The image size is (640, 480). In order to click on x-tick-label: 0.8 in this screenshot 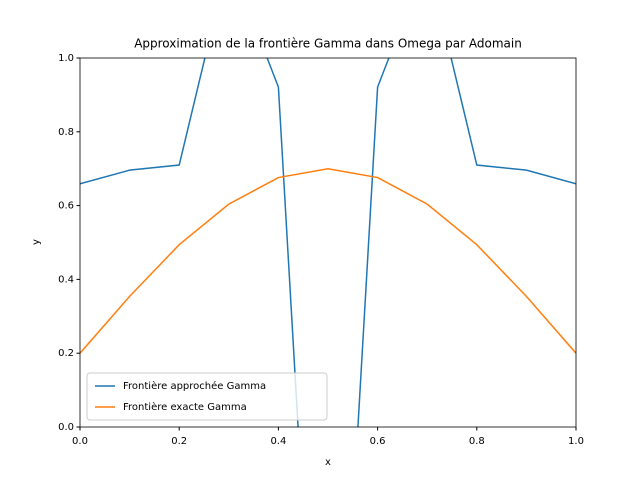, I will do `click(477, 441)`.